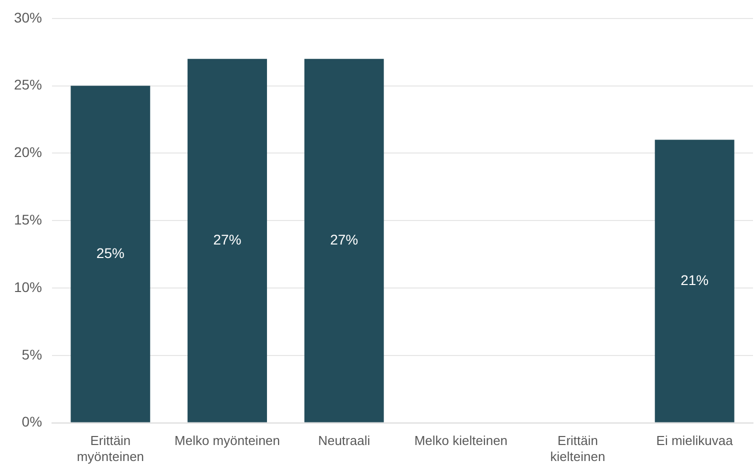 The width and height of the screenshot is (755, 470). I want to click on x-tick-label: Ei mielikuvaa, so click(695, 440).